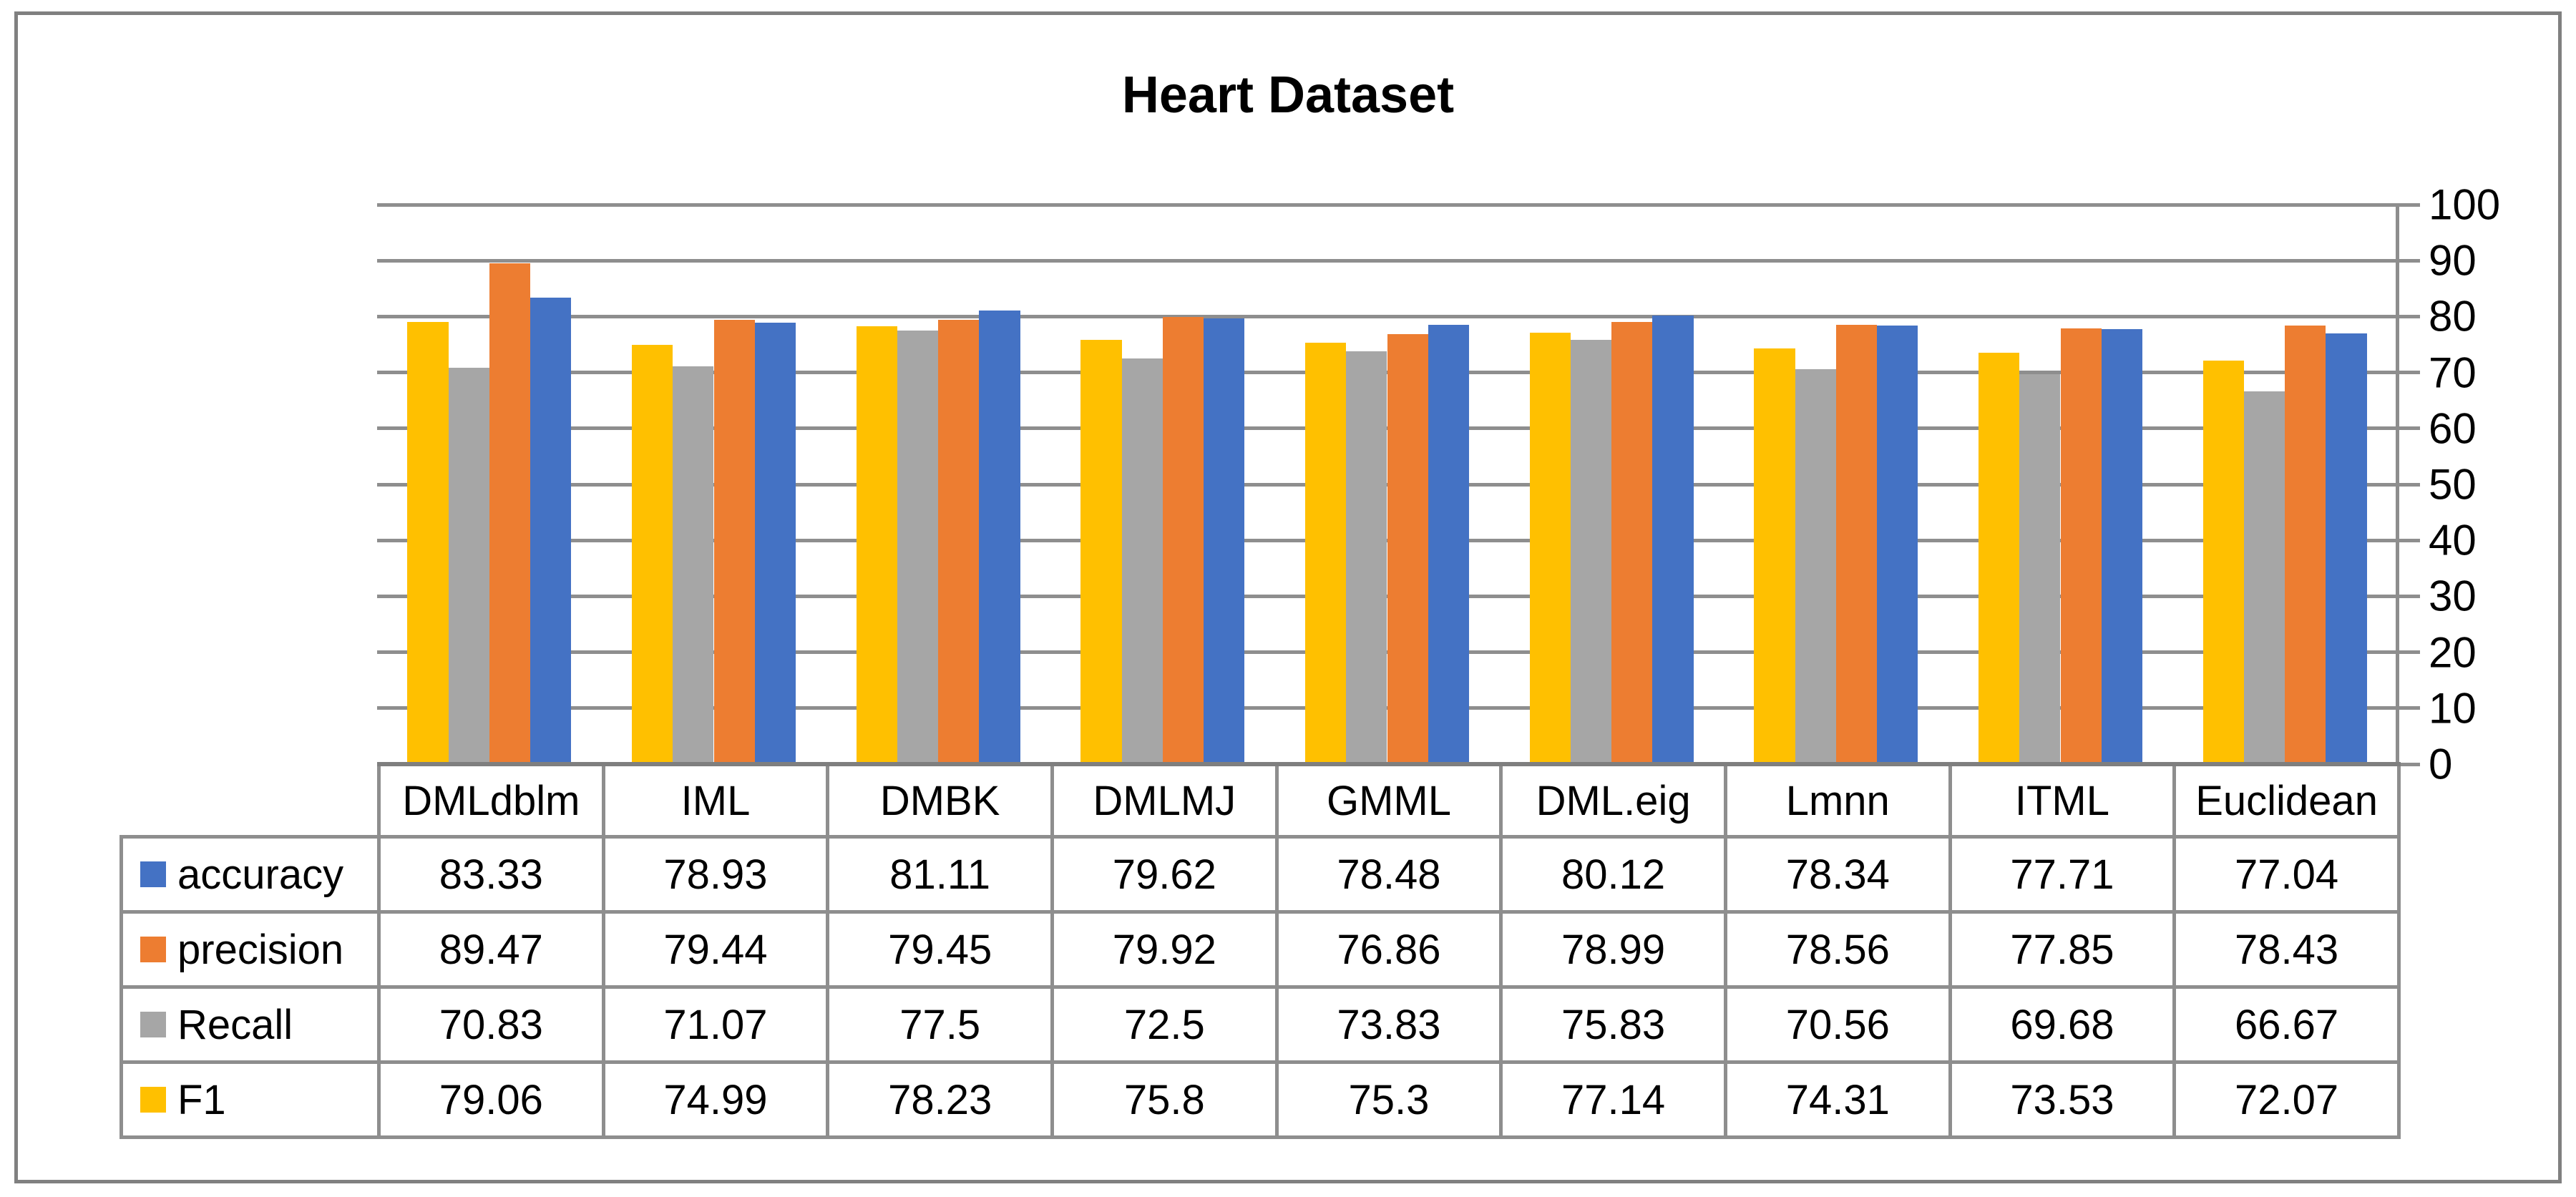  I want to click on bar-DMLdblm-F1, so click(428, 542).